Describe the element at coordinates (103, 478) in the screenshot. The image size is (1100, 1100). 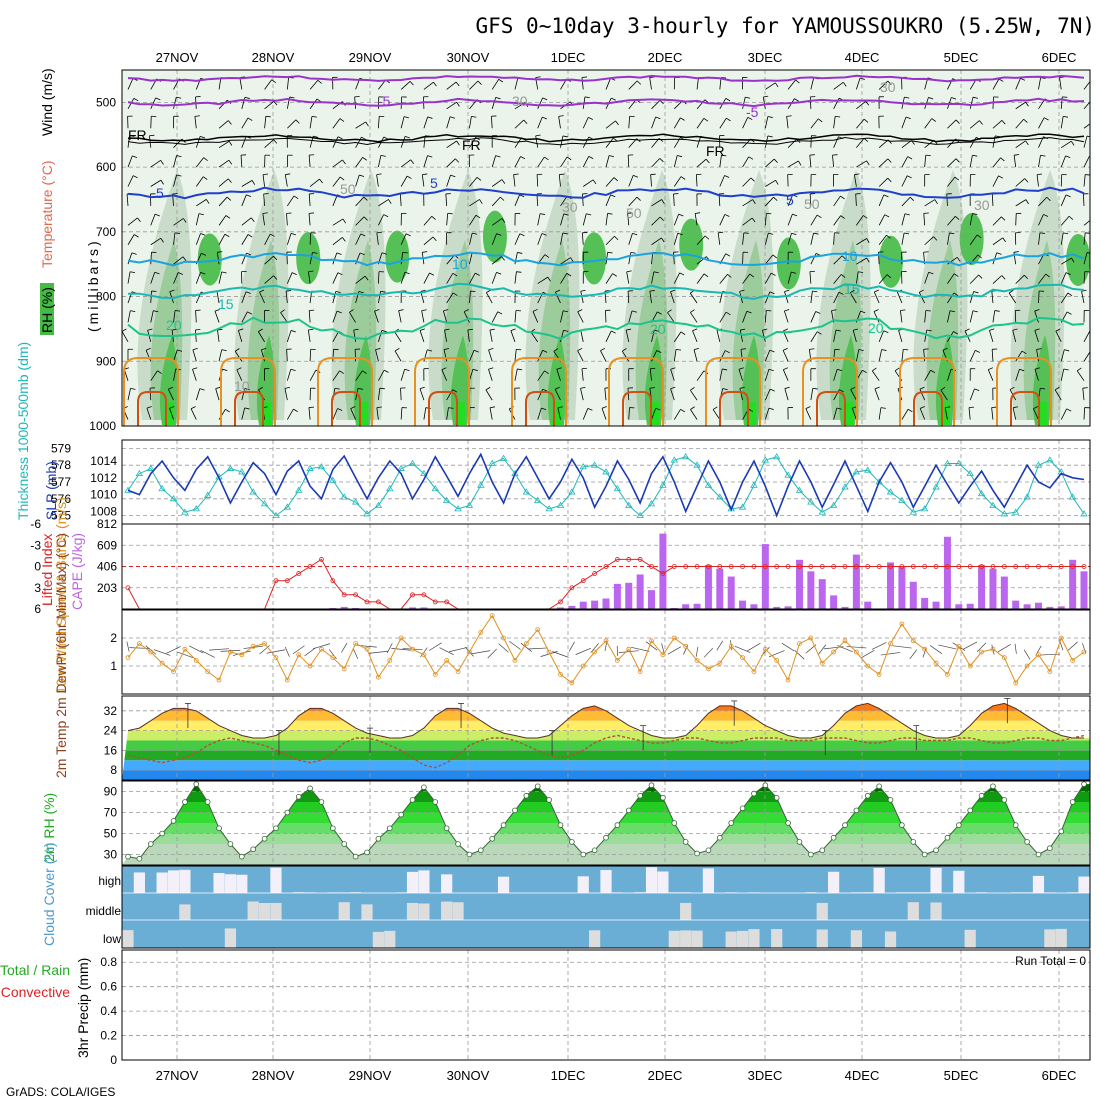
I see `slp-tick-label: 1012` at that location.